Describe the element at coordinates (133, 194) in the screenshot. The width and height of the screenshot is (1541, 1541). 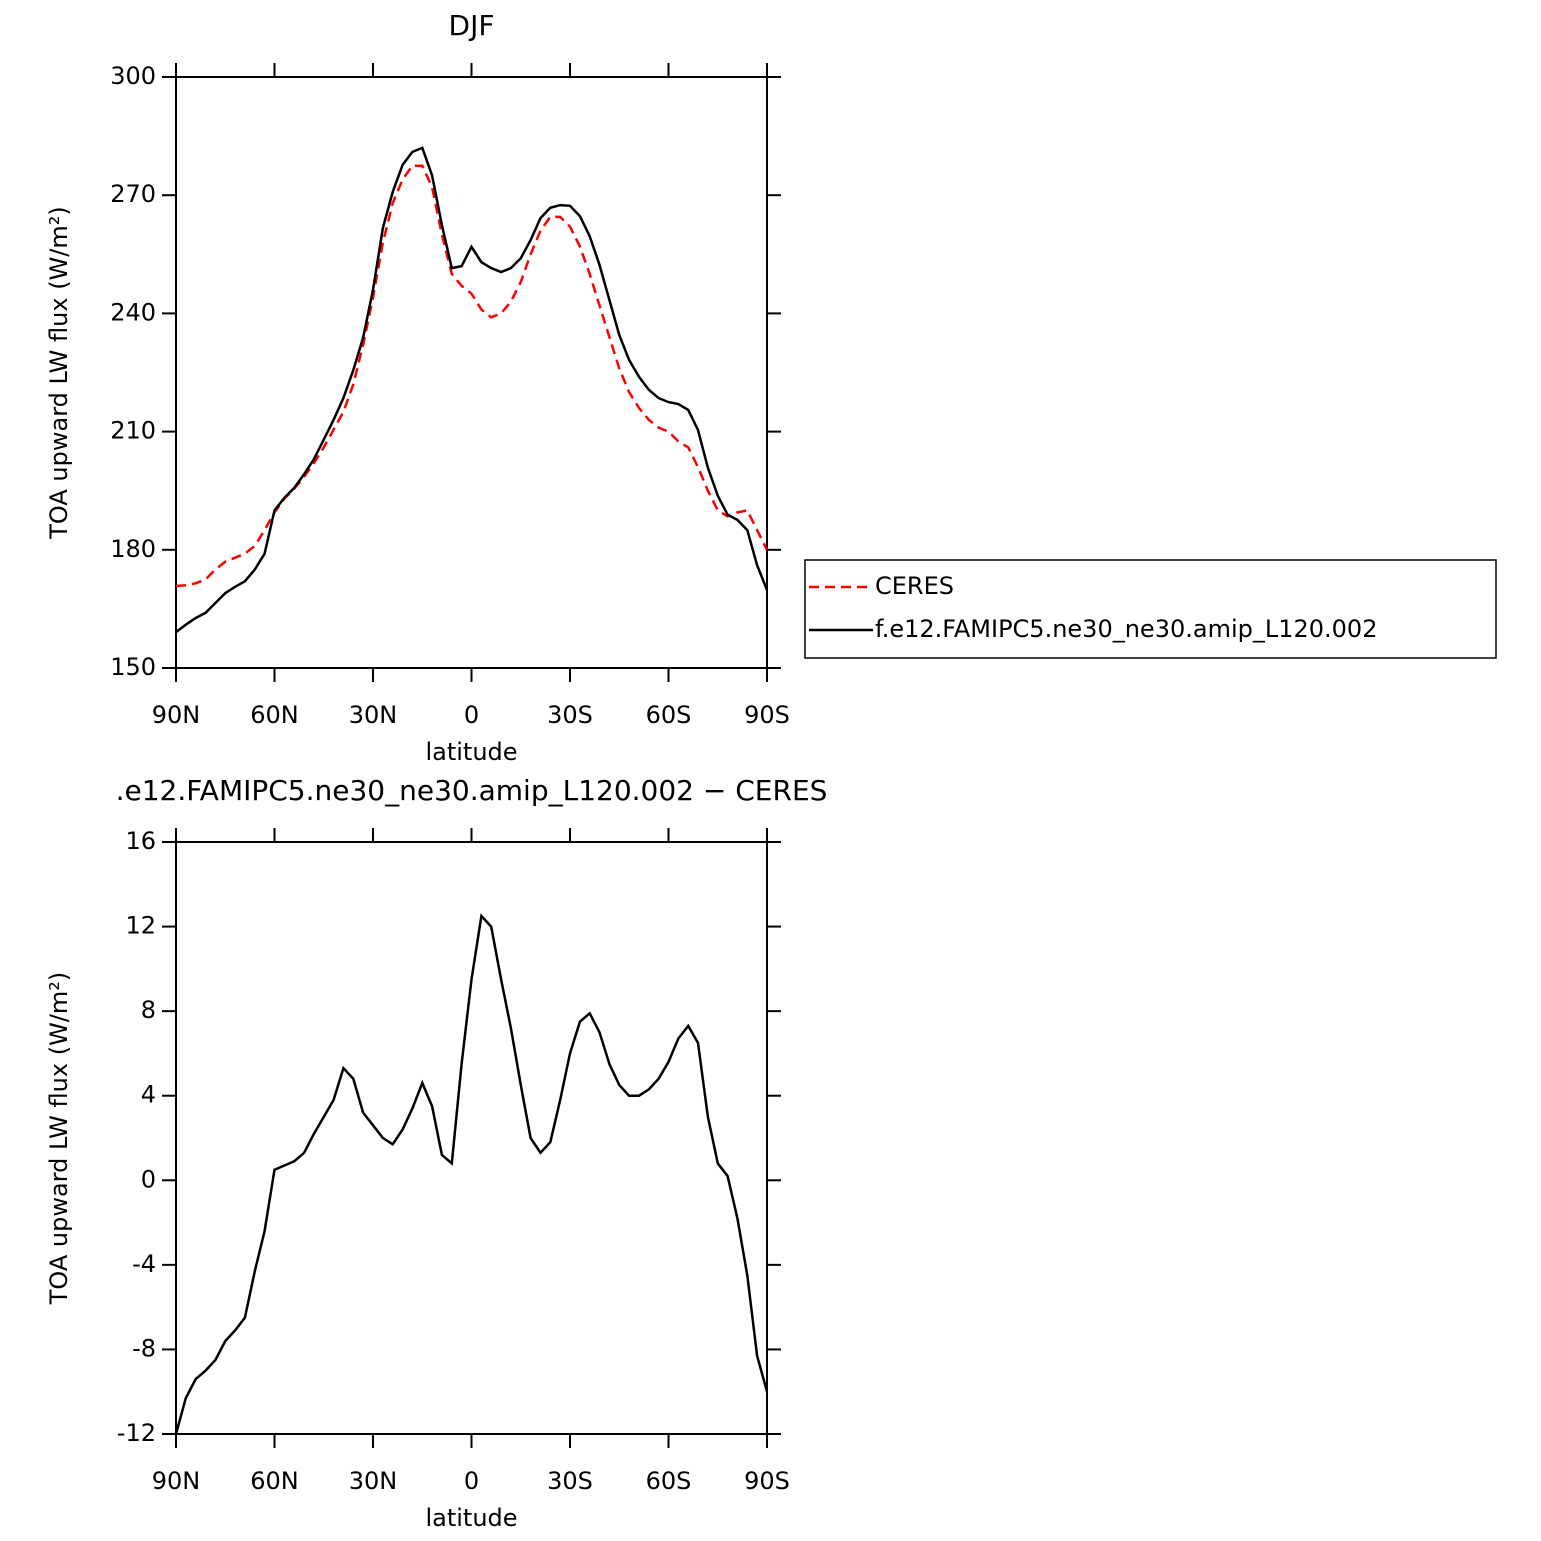
I see `y-tick-label: 270` at that location.